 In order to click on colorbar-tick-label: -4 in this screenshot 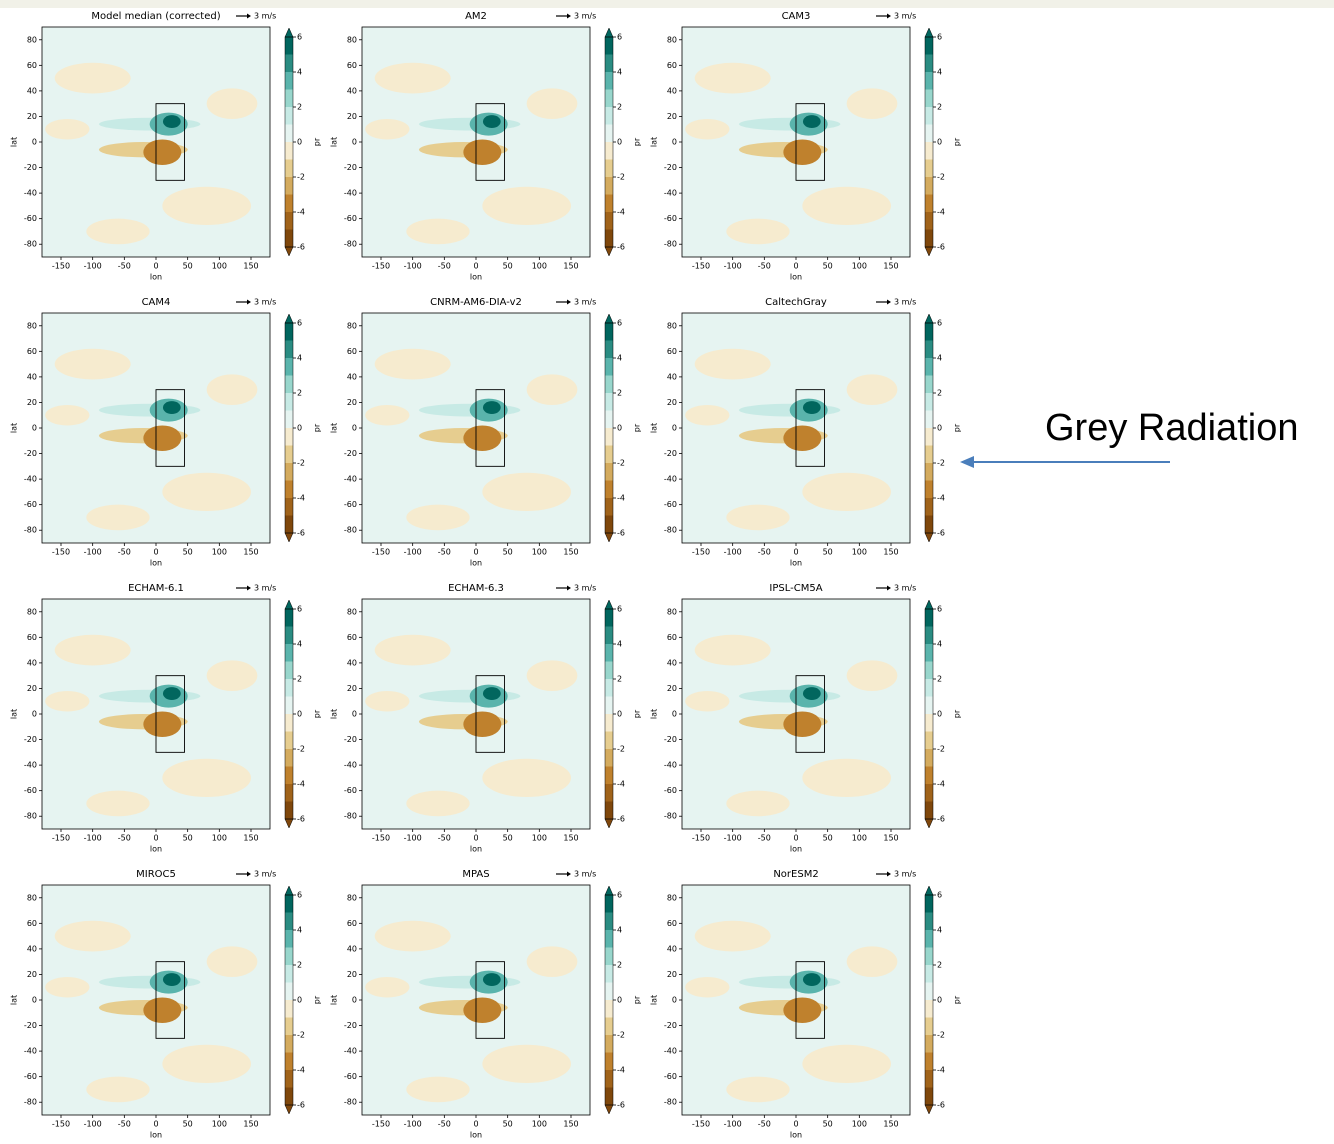, I will do `click(621, 784)`.